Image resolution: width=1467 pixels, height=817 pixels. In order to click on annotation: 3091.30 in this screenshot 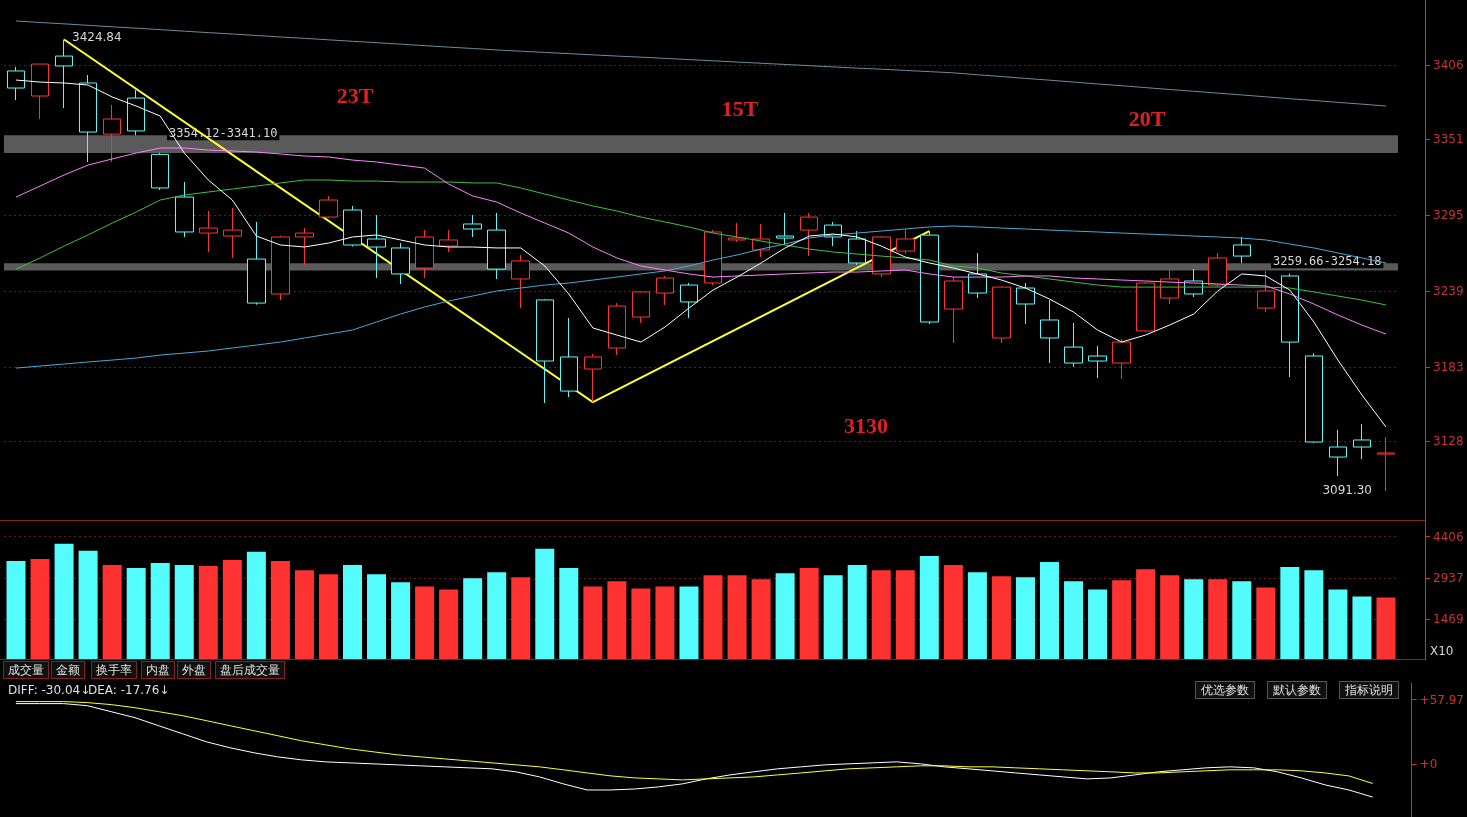, I will do `click(1347, 490)`.